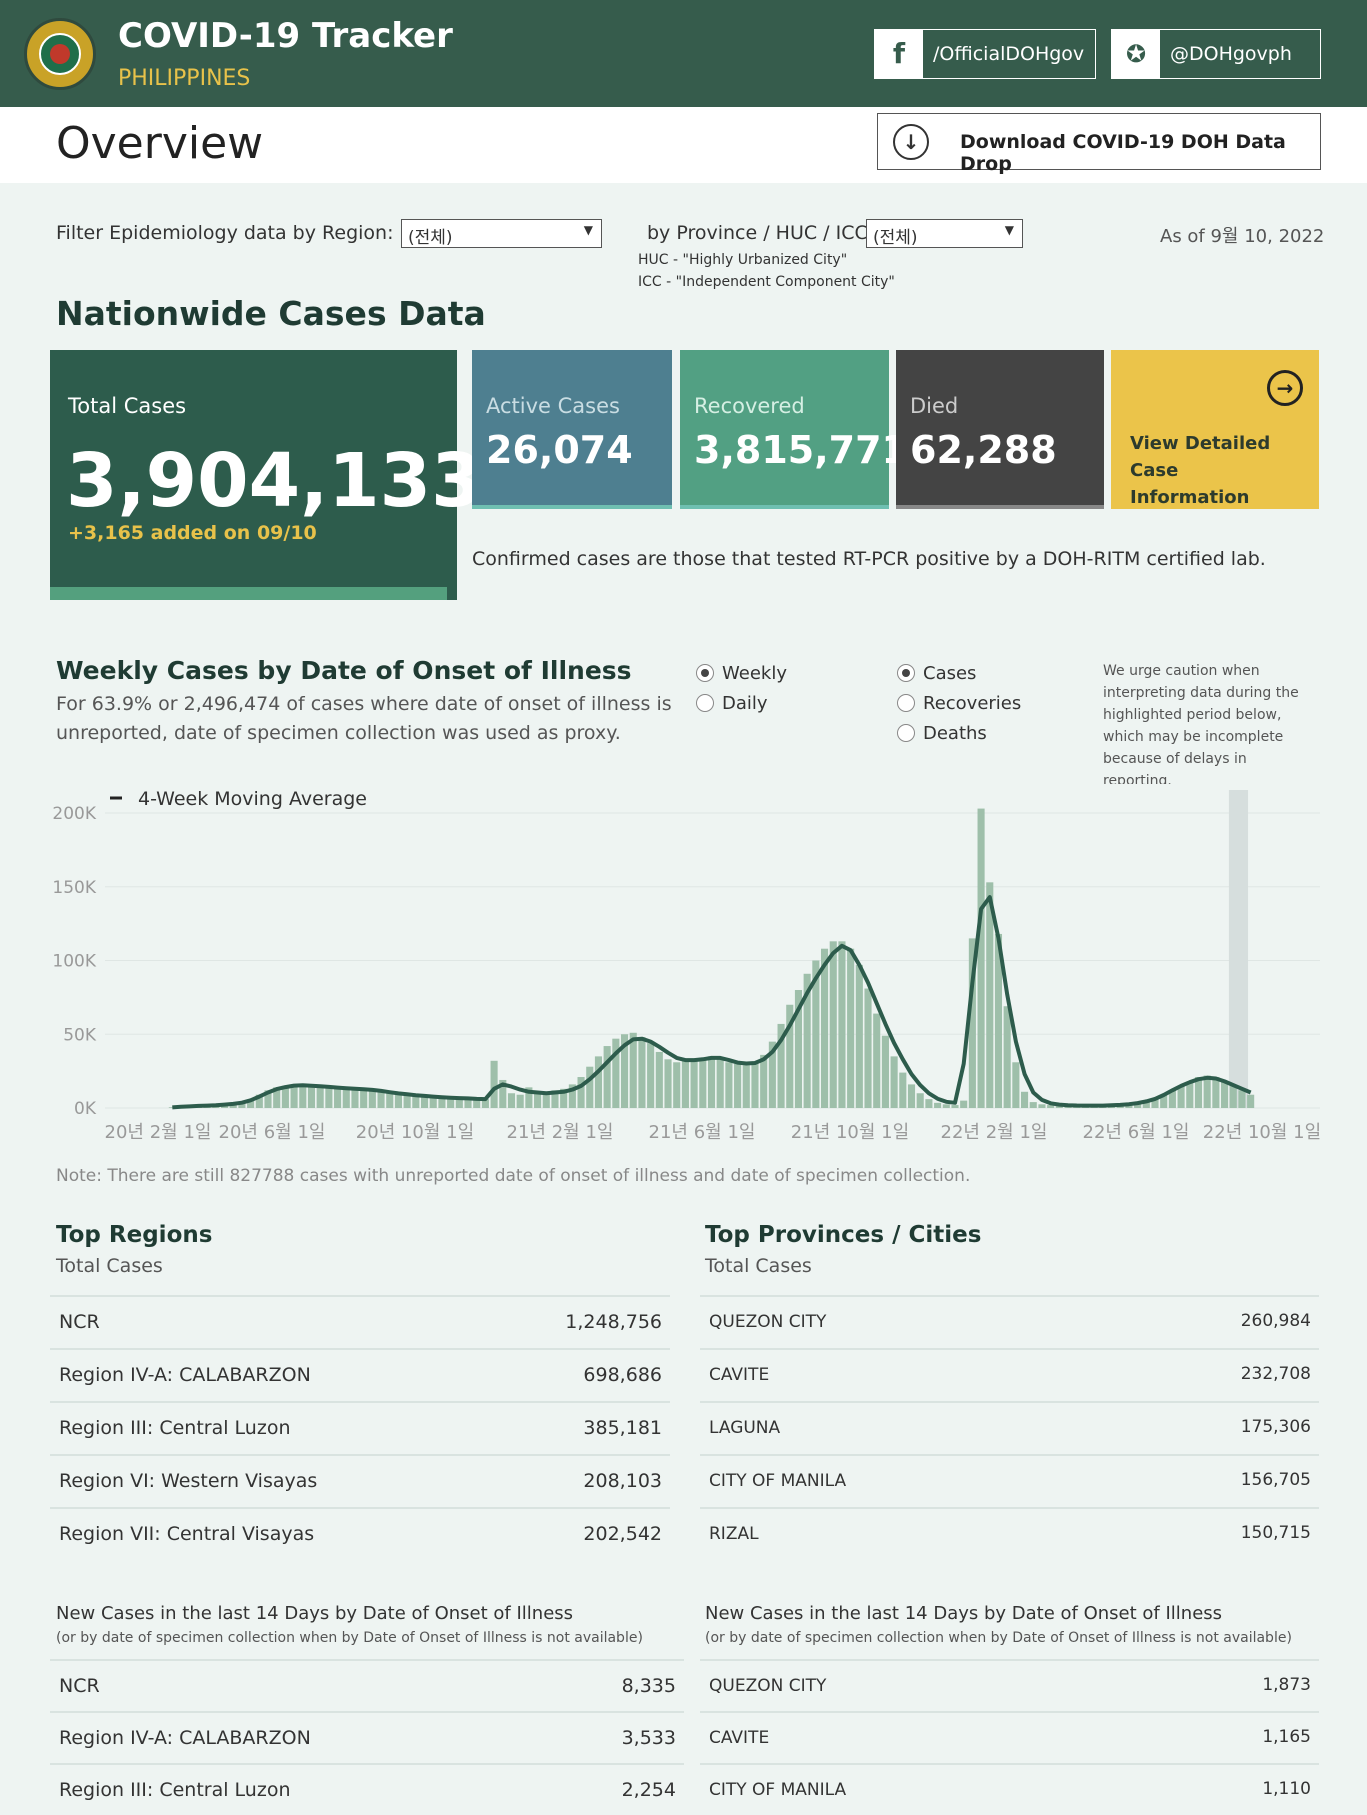  What do you see at coordinates (959, 703) in the screenshot?
I see `radio-recoveries: Recoveries` at bounding box center [959, 703].